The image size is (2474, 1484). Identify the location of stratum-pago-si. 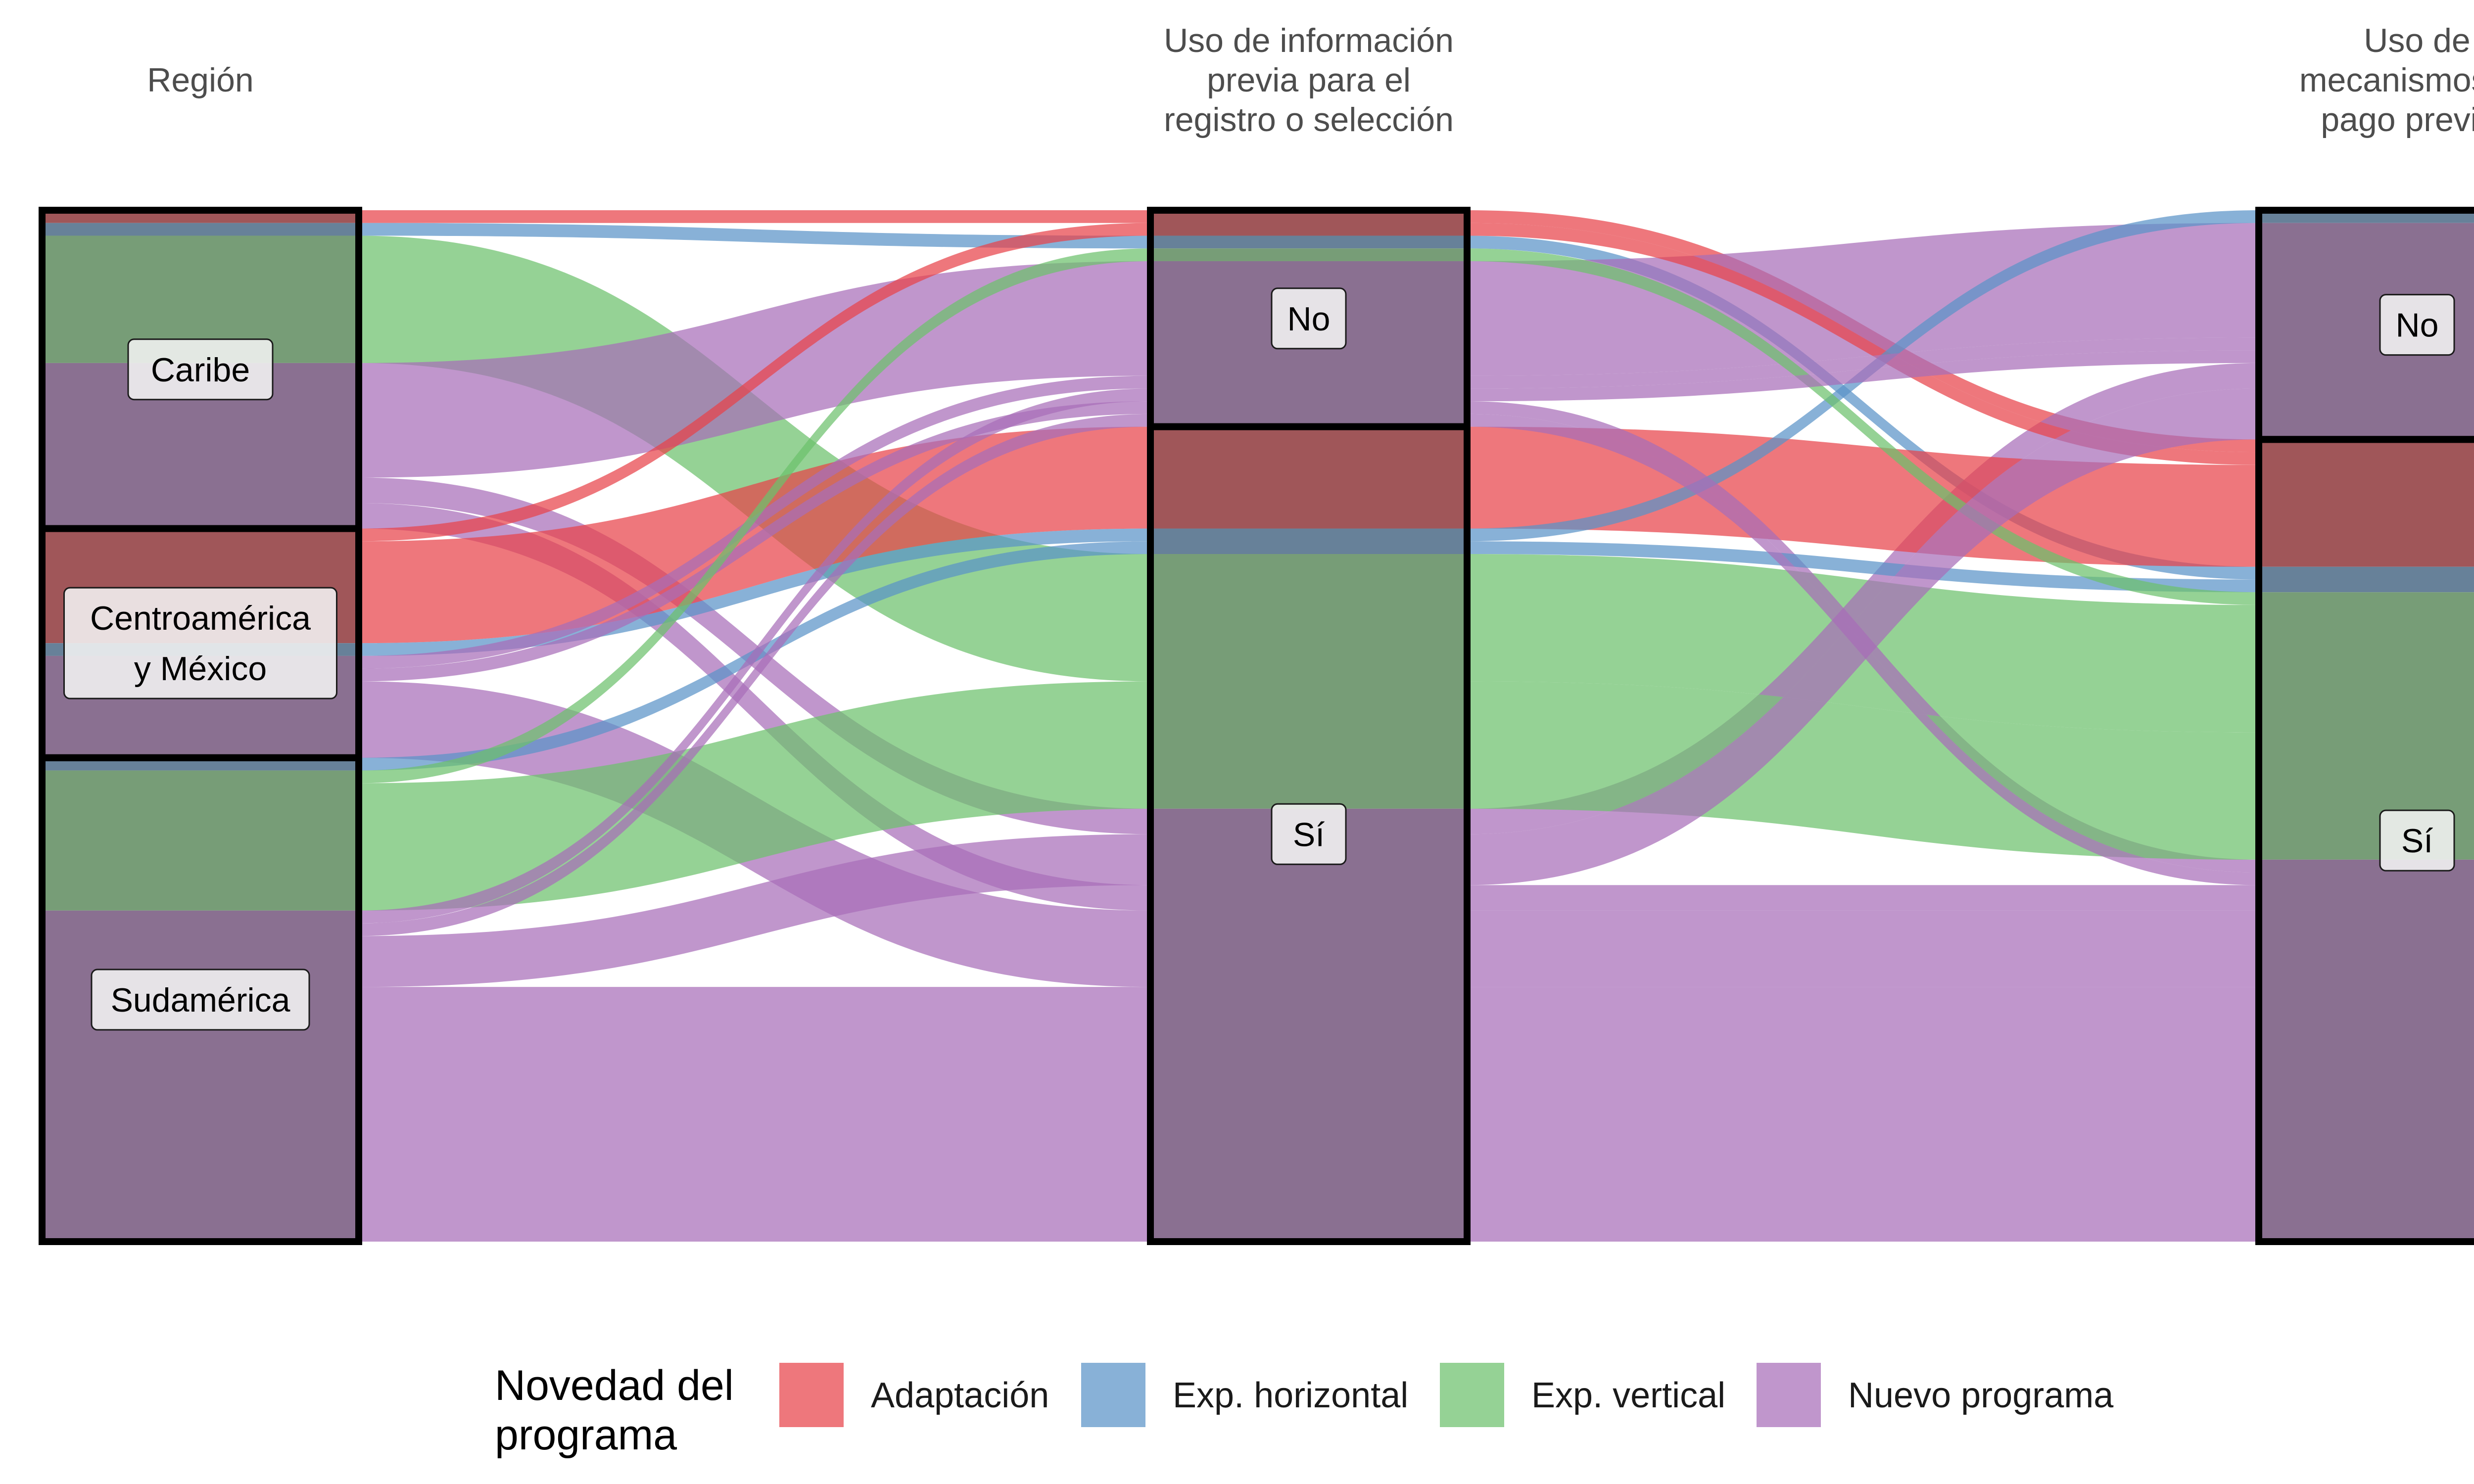
(2365, 840).